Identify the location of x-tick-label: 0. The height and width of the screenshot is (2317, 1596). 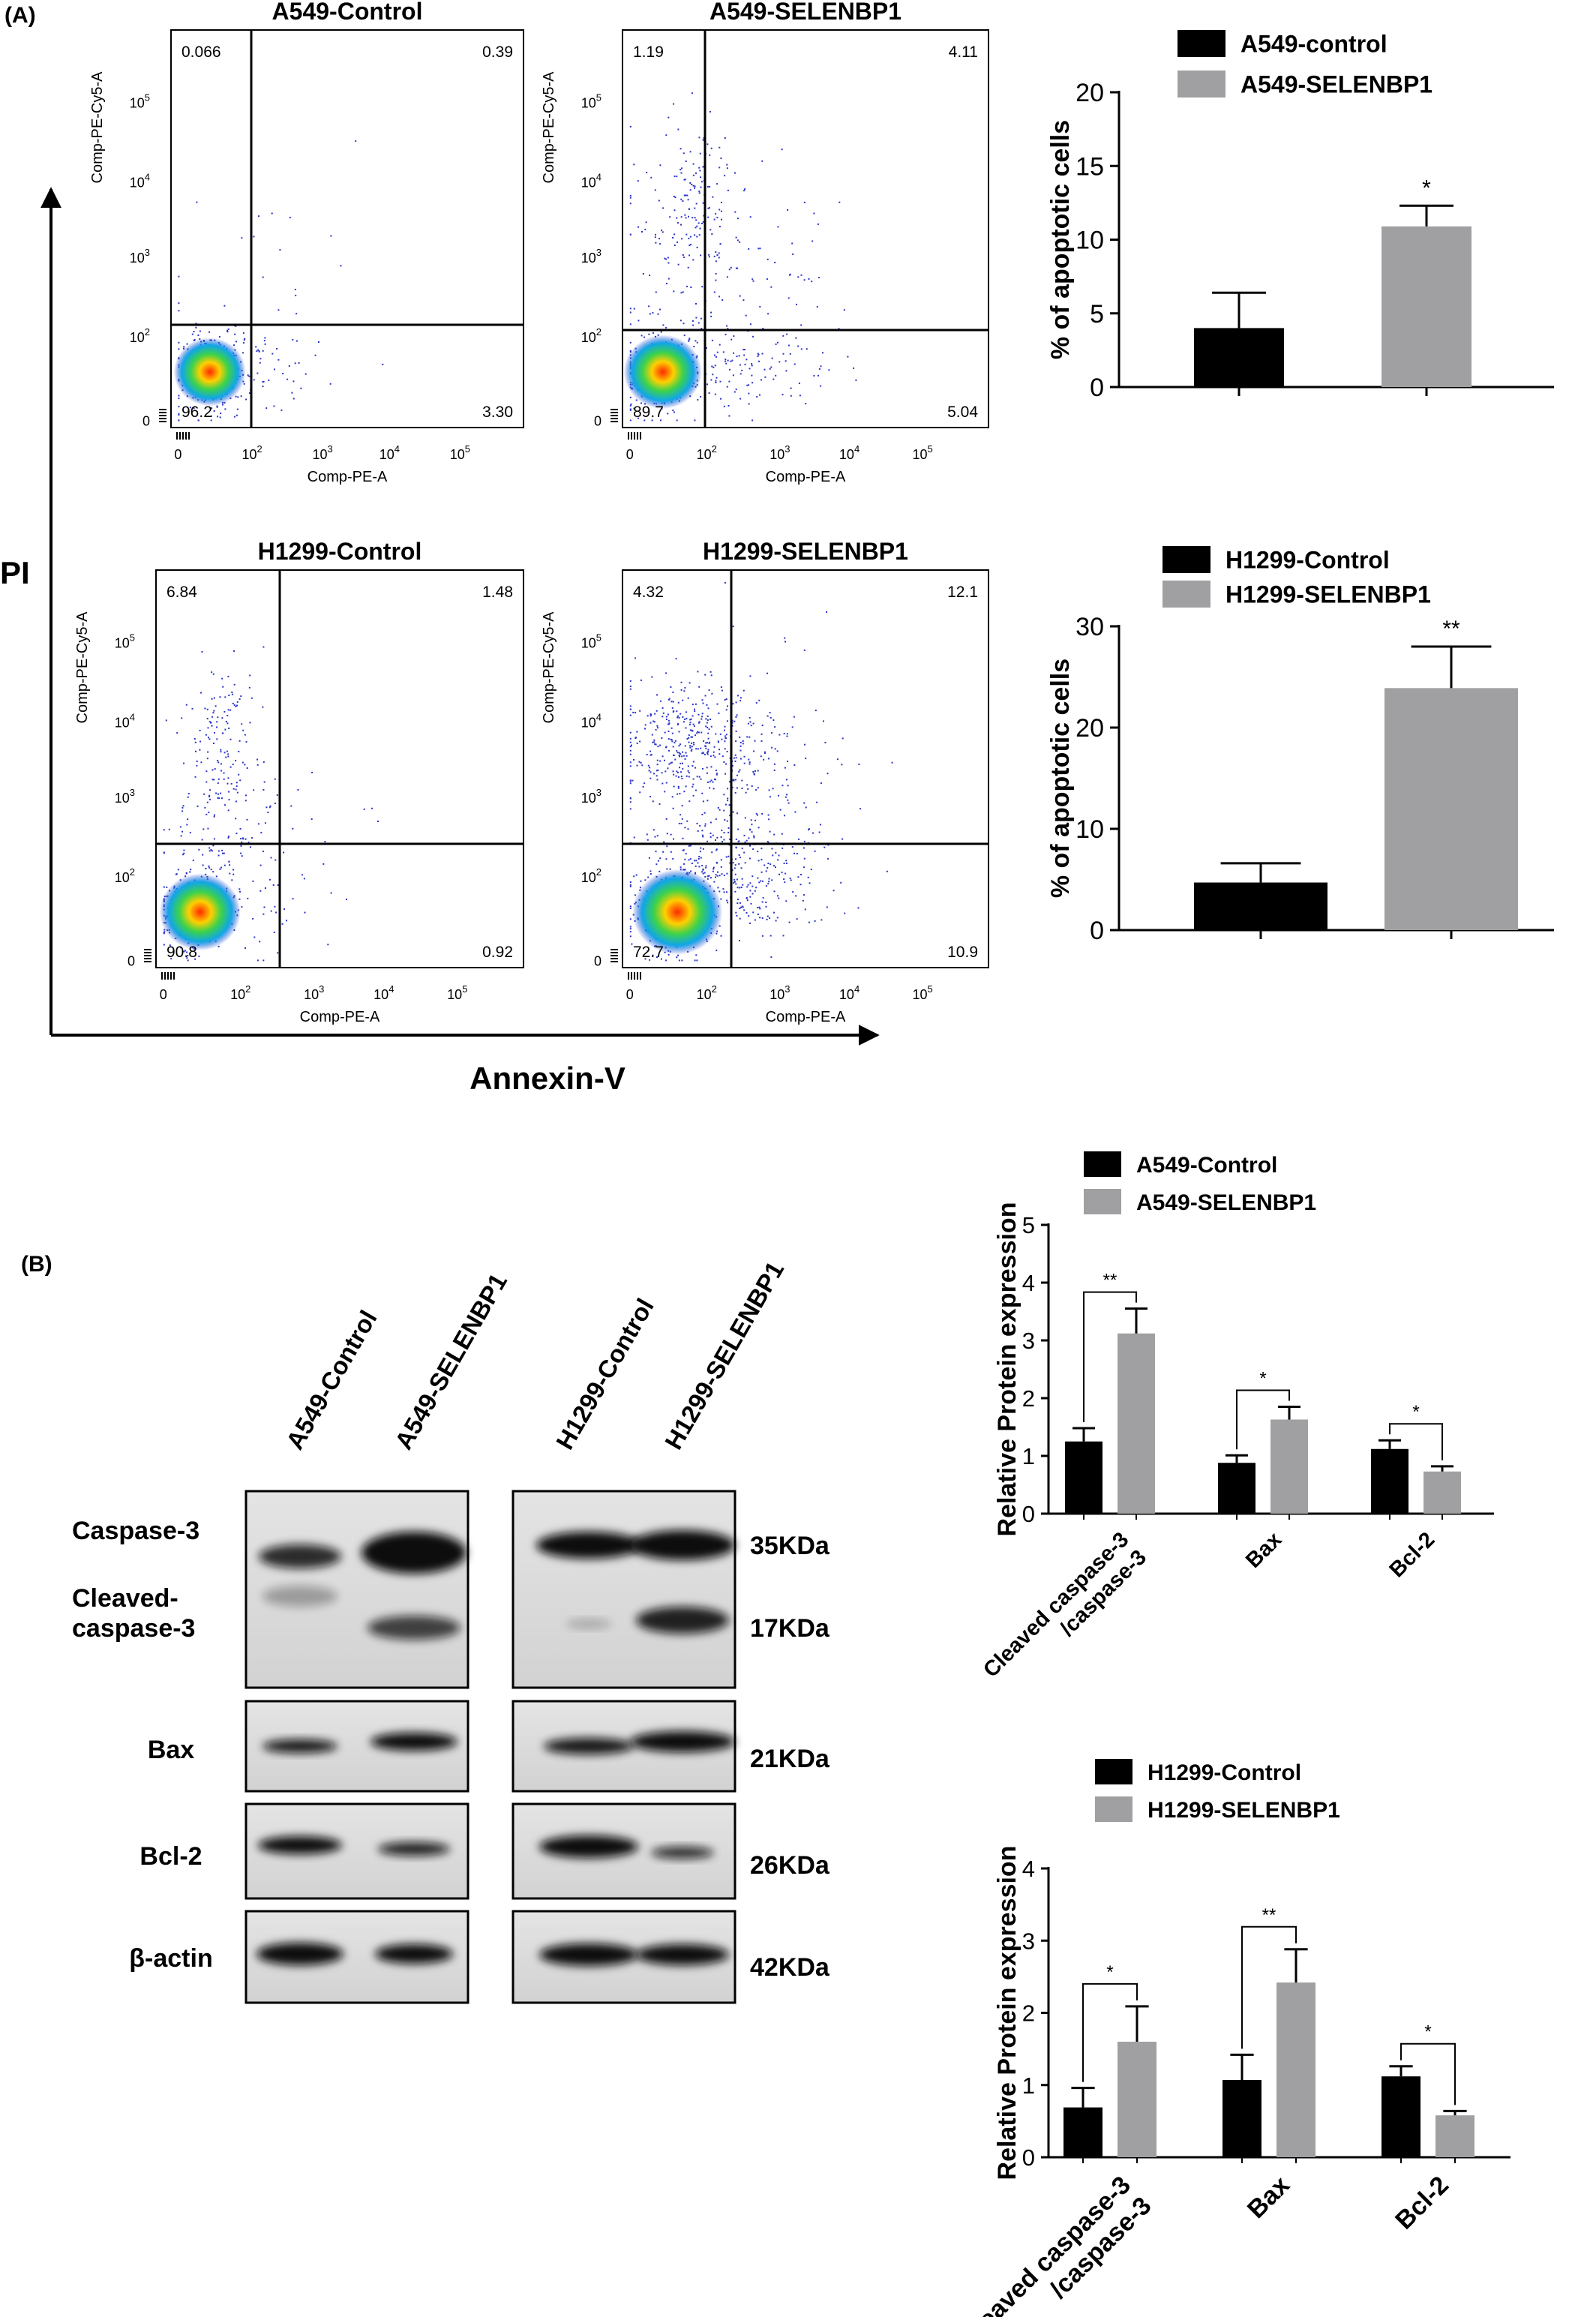
(163, 994).